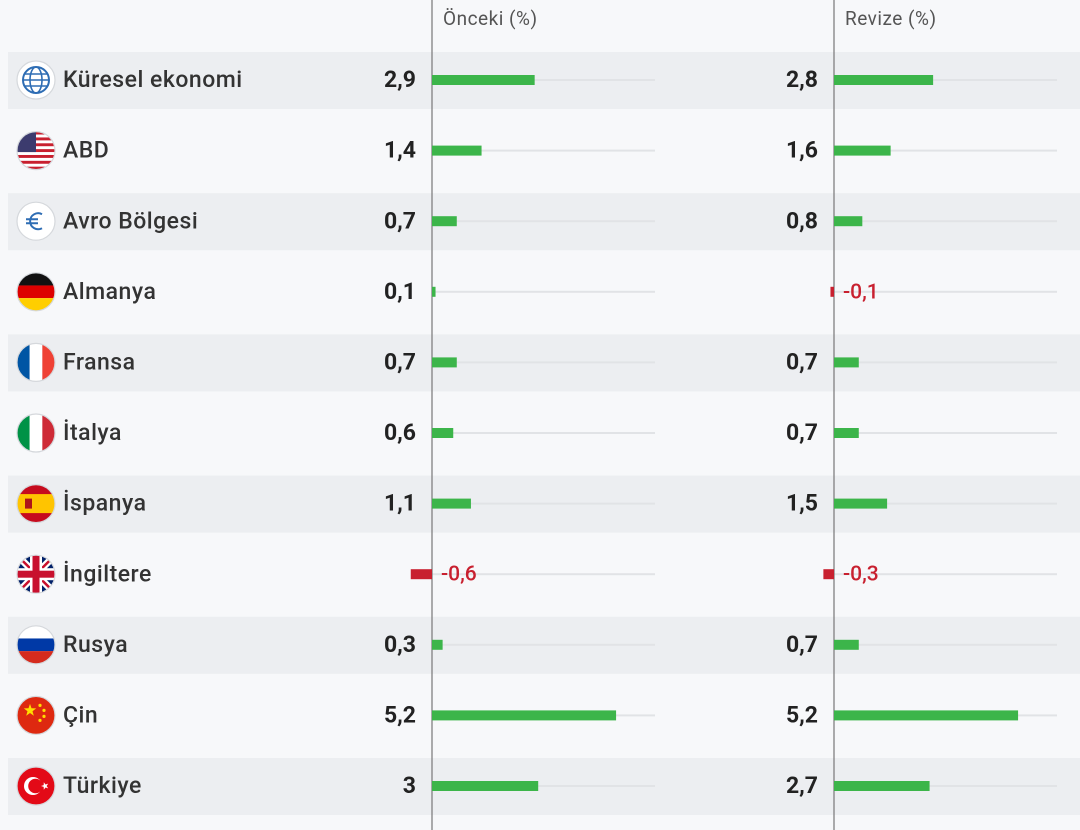 The width and height of the screenshot is (1080, 830). I want to click on category-label: Küresel ekonomi, so click(153, 79).